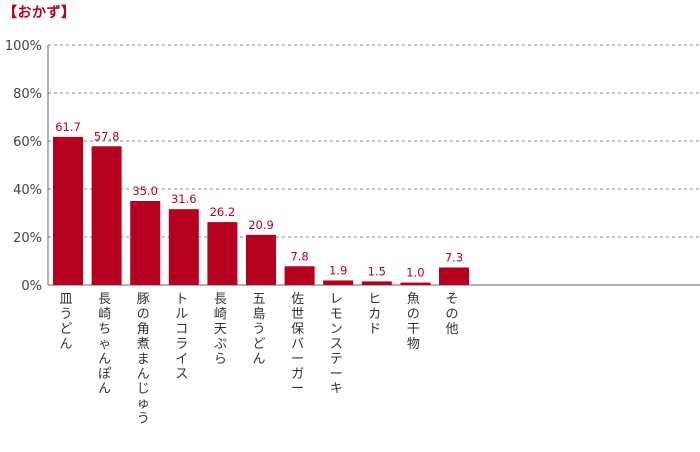 This screenshot has height=452, width=700. I want to click on category-label: 佐世保バーガー, so click(297, 344).